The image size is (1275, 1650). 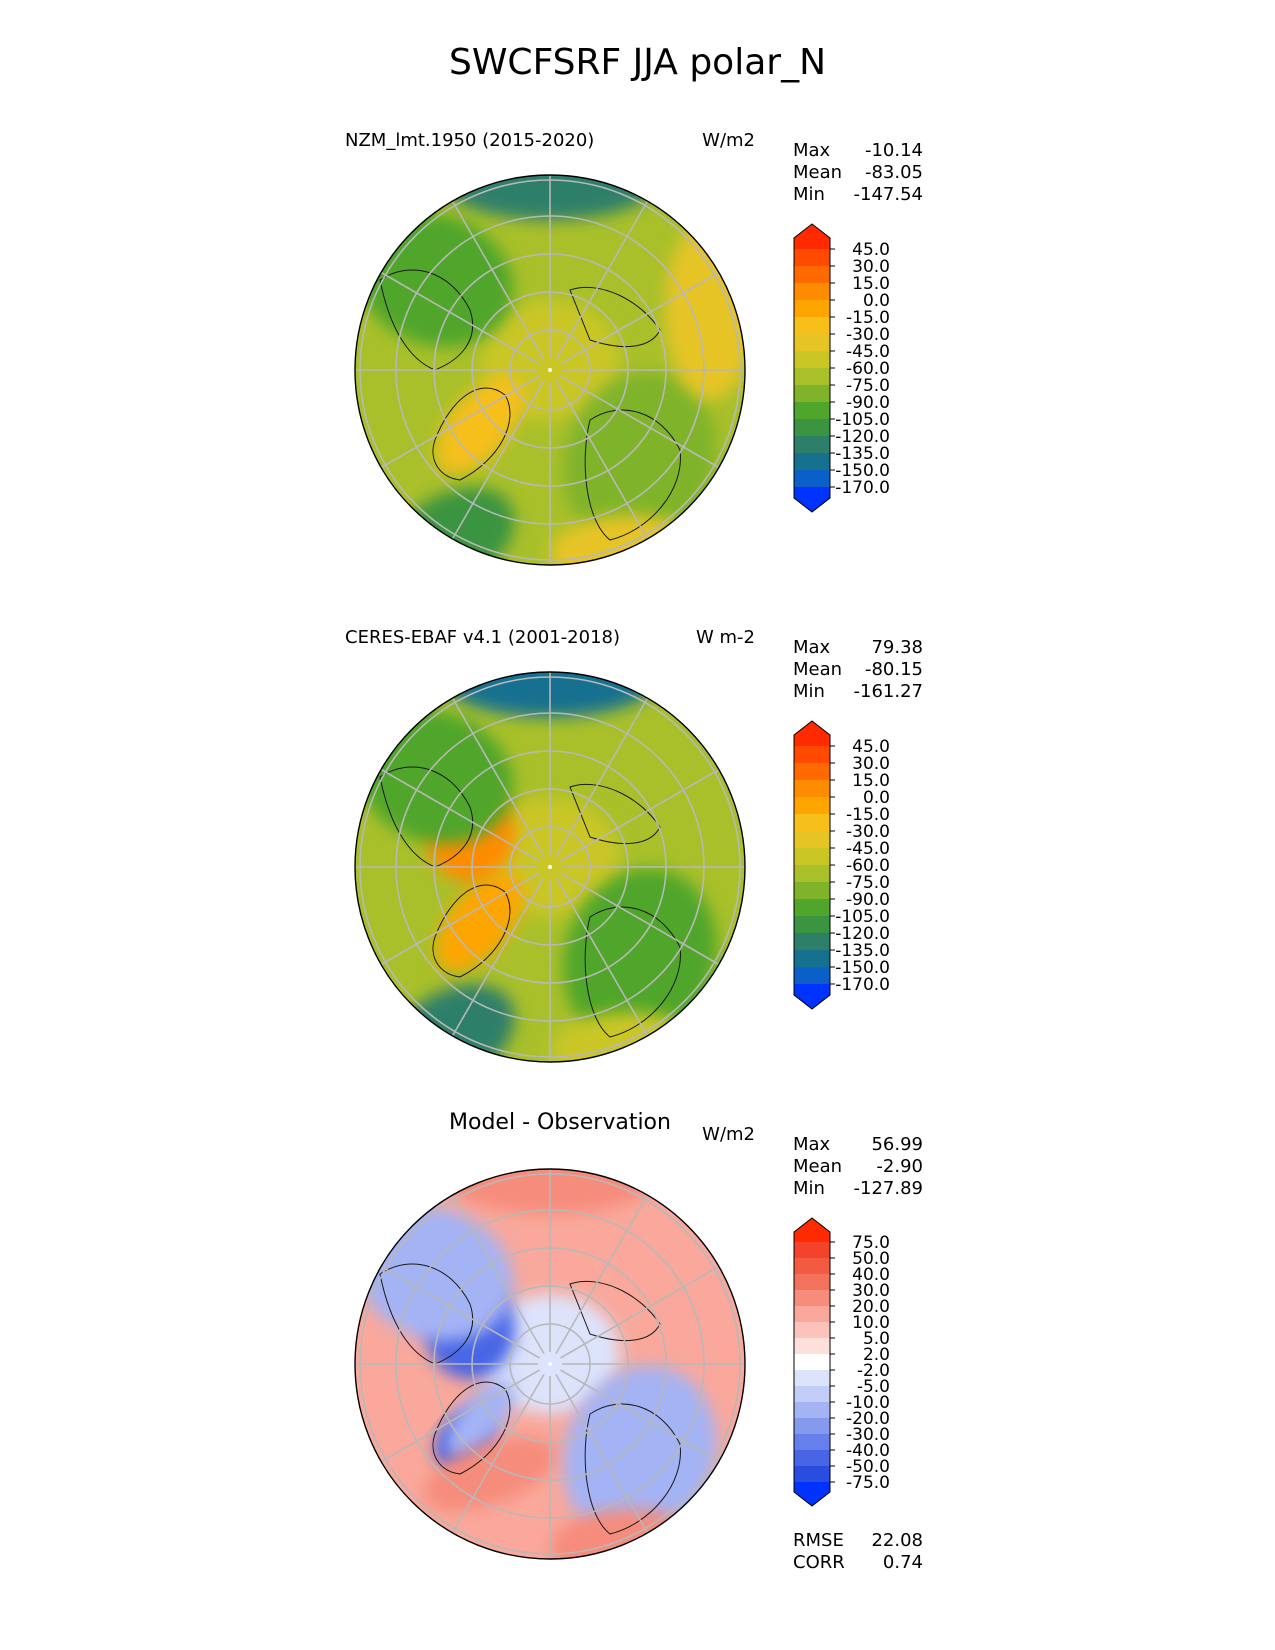 What do you see at coordinates (893, 172) in the screenshot?
I see `mean-value: -83.05` at bounding box center [893, 172].